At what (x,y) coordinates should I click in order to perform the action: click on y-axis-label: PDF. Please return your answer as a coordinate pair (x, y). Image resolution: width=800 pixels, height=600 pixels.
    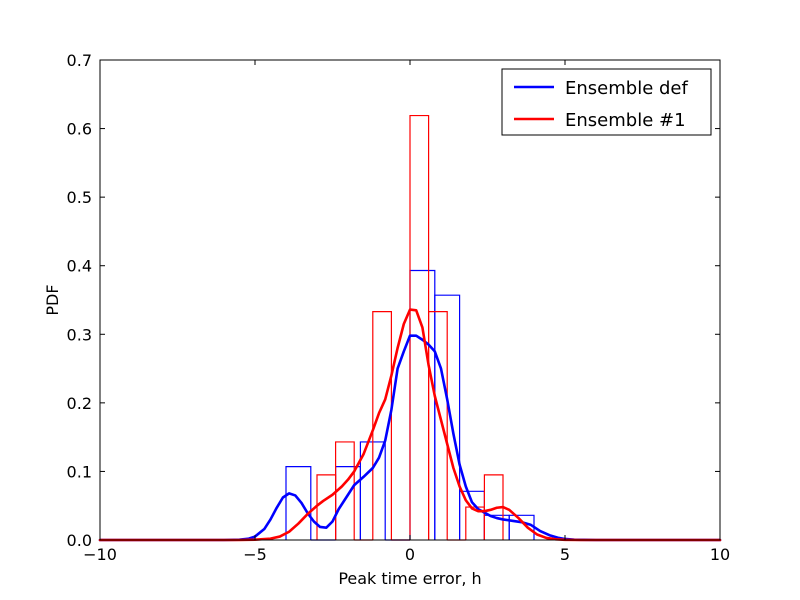
    Looking at the image, I should click on (52, 299).